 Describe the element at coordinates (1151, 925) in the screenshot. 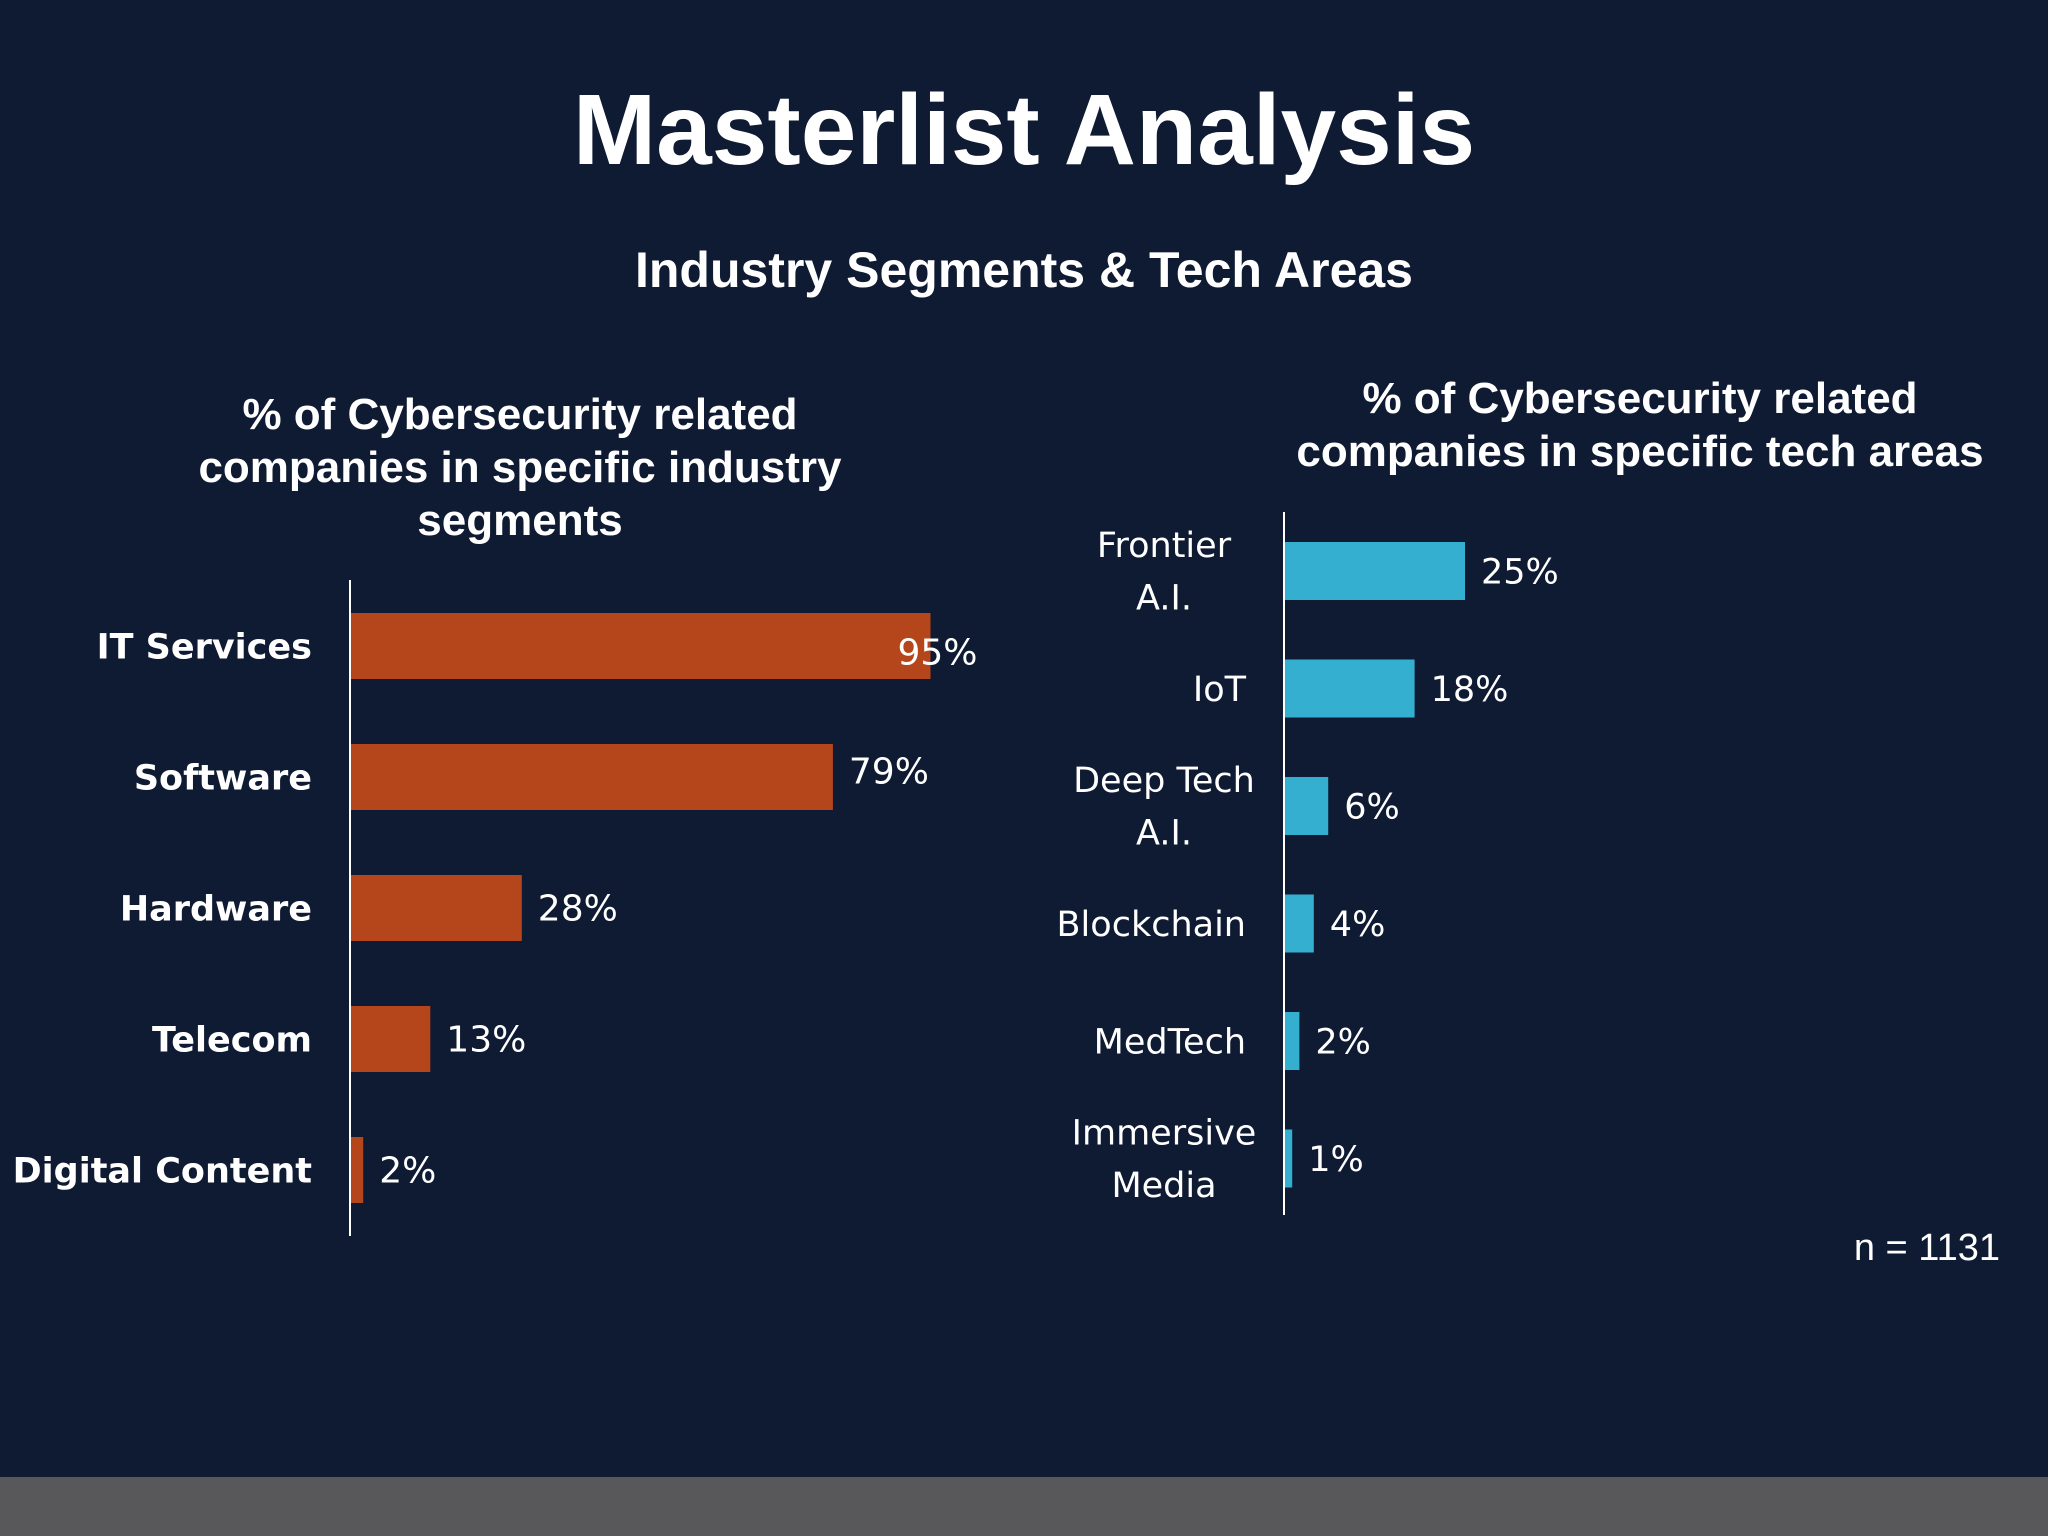

I see `right-category-label-blockchain: Blockchain` at that location.